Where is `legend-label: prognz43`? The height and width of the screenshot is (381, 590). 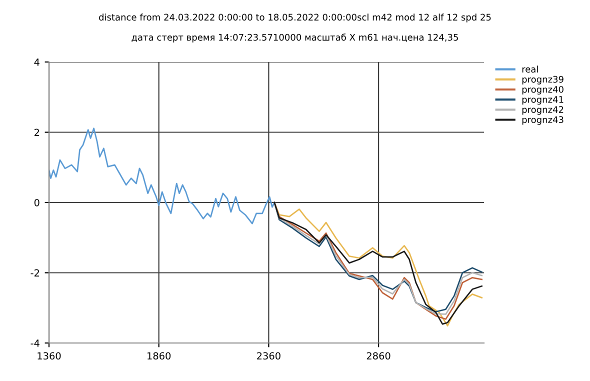 legend-label: prognz43 is located at coordinates (543, 120).